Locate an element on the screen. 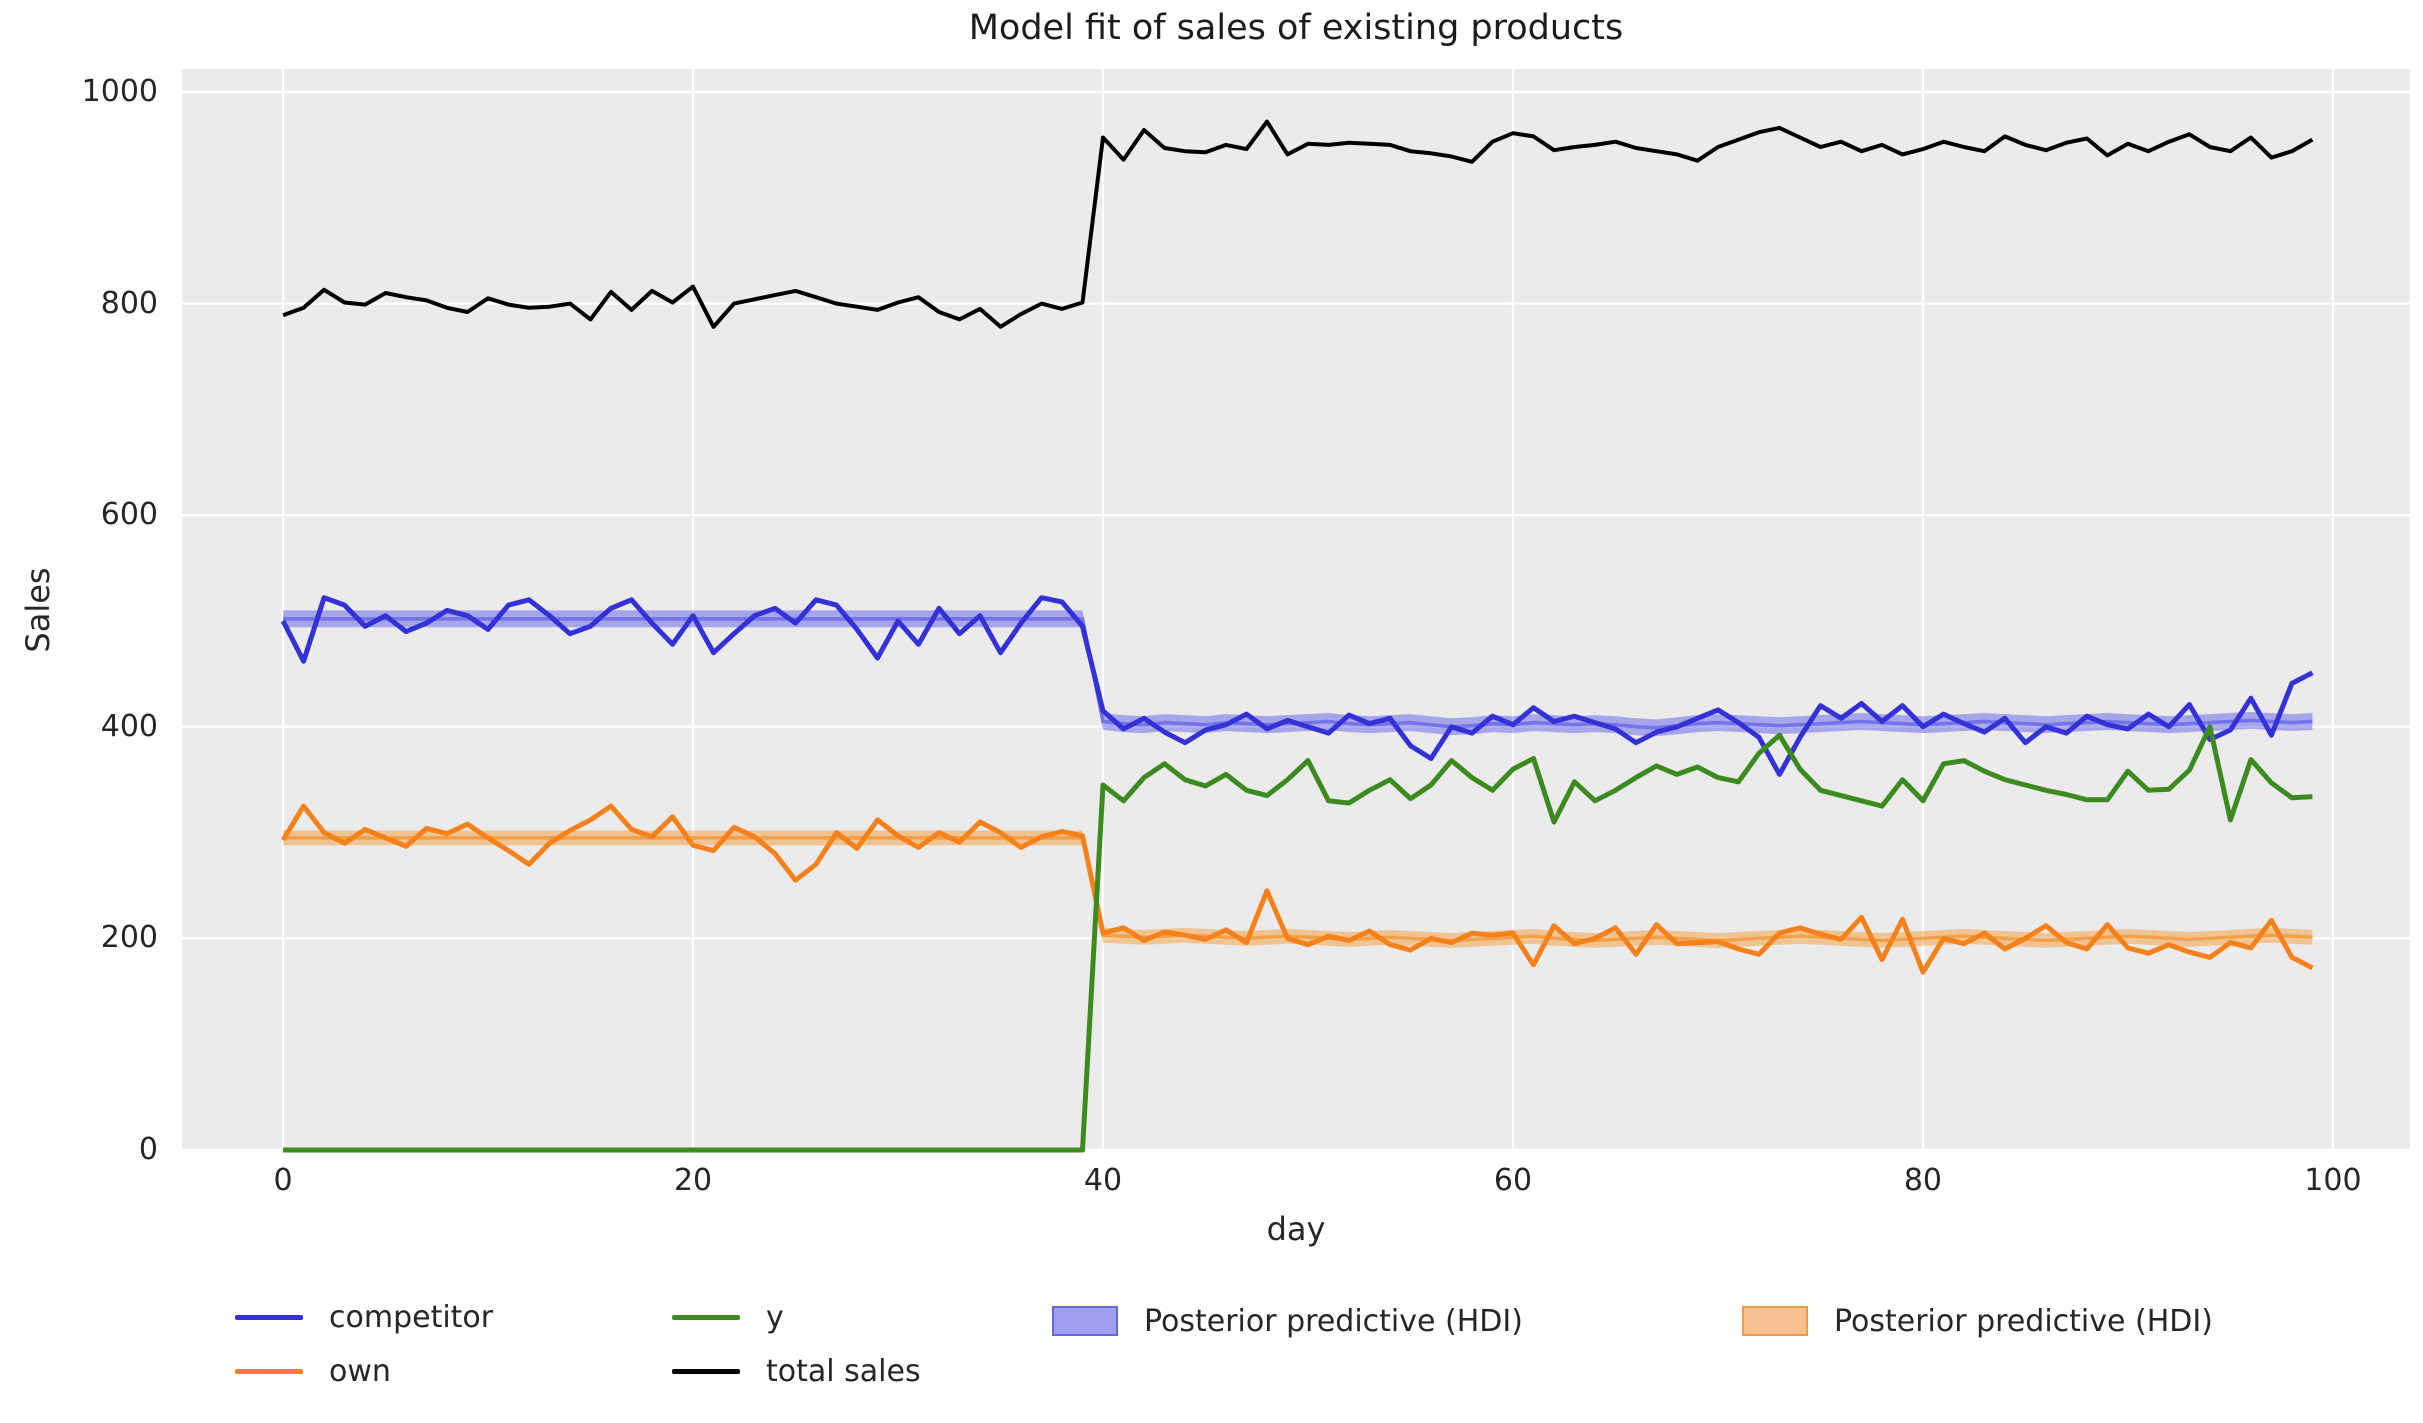 Image resolution: width=2423 pixels, height=1423 pixels. series-competitor-line is located at coordinates (1297, 686).